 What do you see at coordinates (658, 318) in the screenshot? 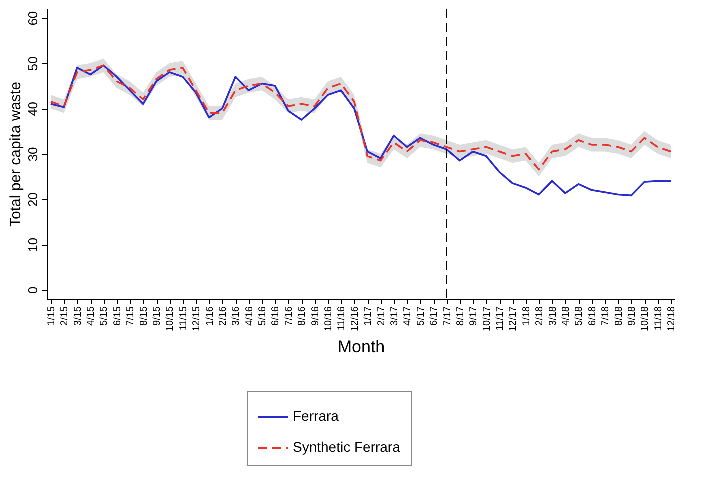
I see `x-tick-label: 11/18` at bounding box center [658, 318].